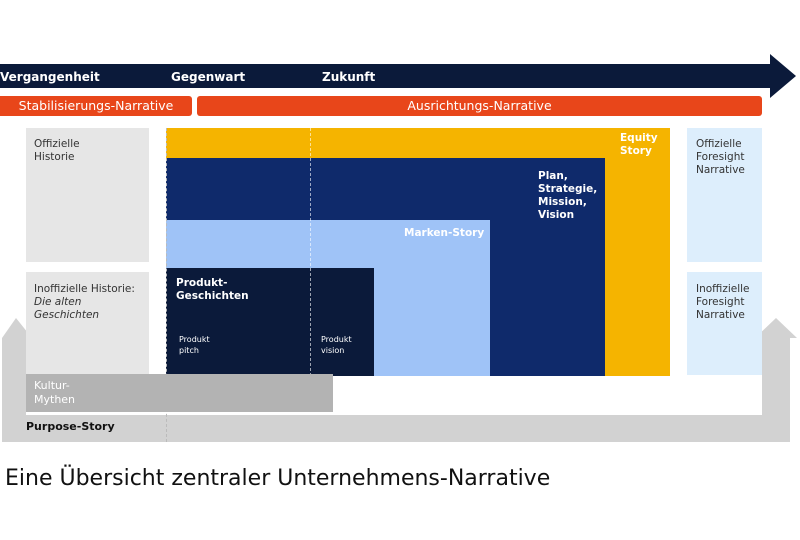  Describe the element at coordinates (208, 77) in the screenshot. I see `timeline-label: Gegenwart` at that location.